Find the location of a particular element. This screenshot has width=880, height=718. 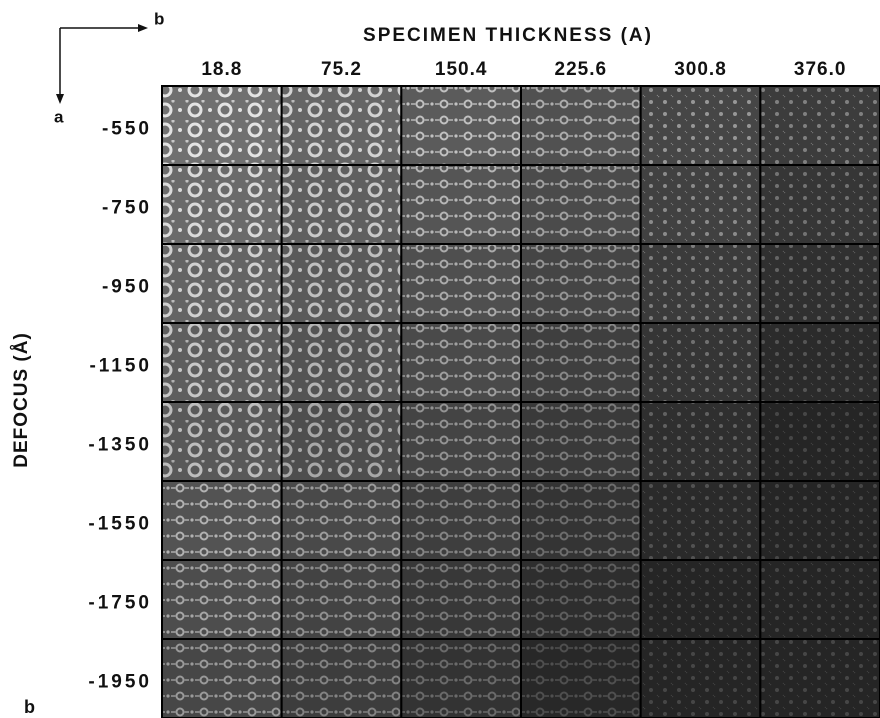

row-label: -1950 is located at coordinates (120, 681).